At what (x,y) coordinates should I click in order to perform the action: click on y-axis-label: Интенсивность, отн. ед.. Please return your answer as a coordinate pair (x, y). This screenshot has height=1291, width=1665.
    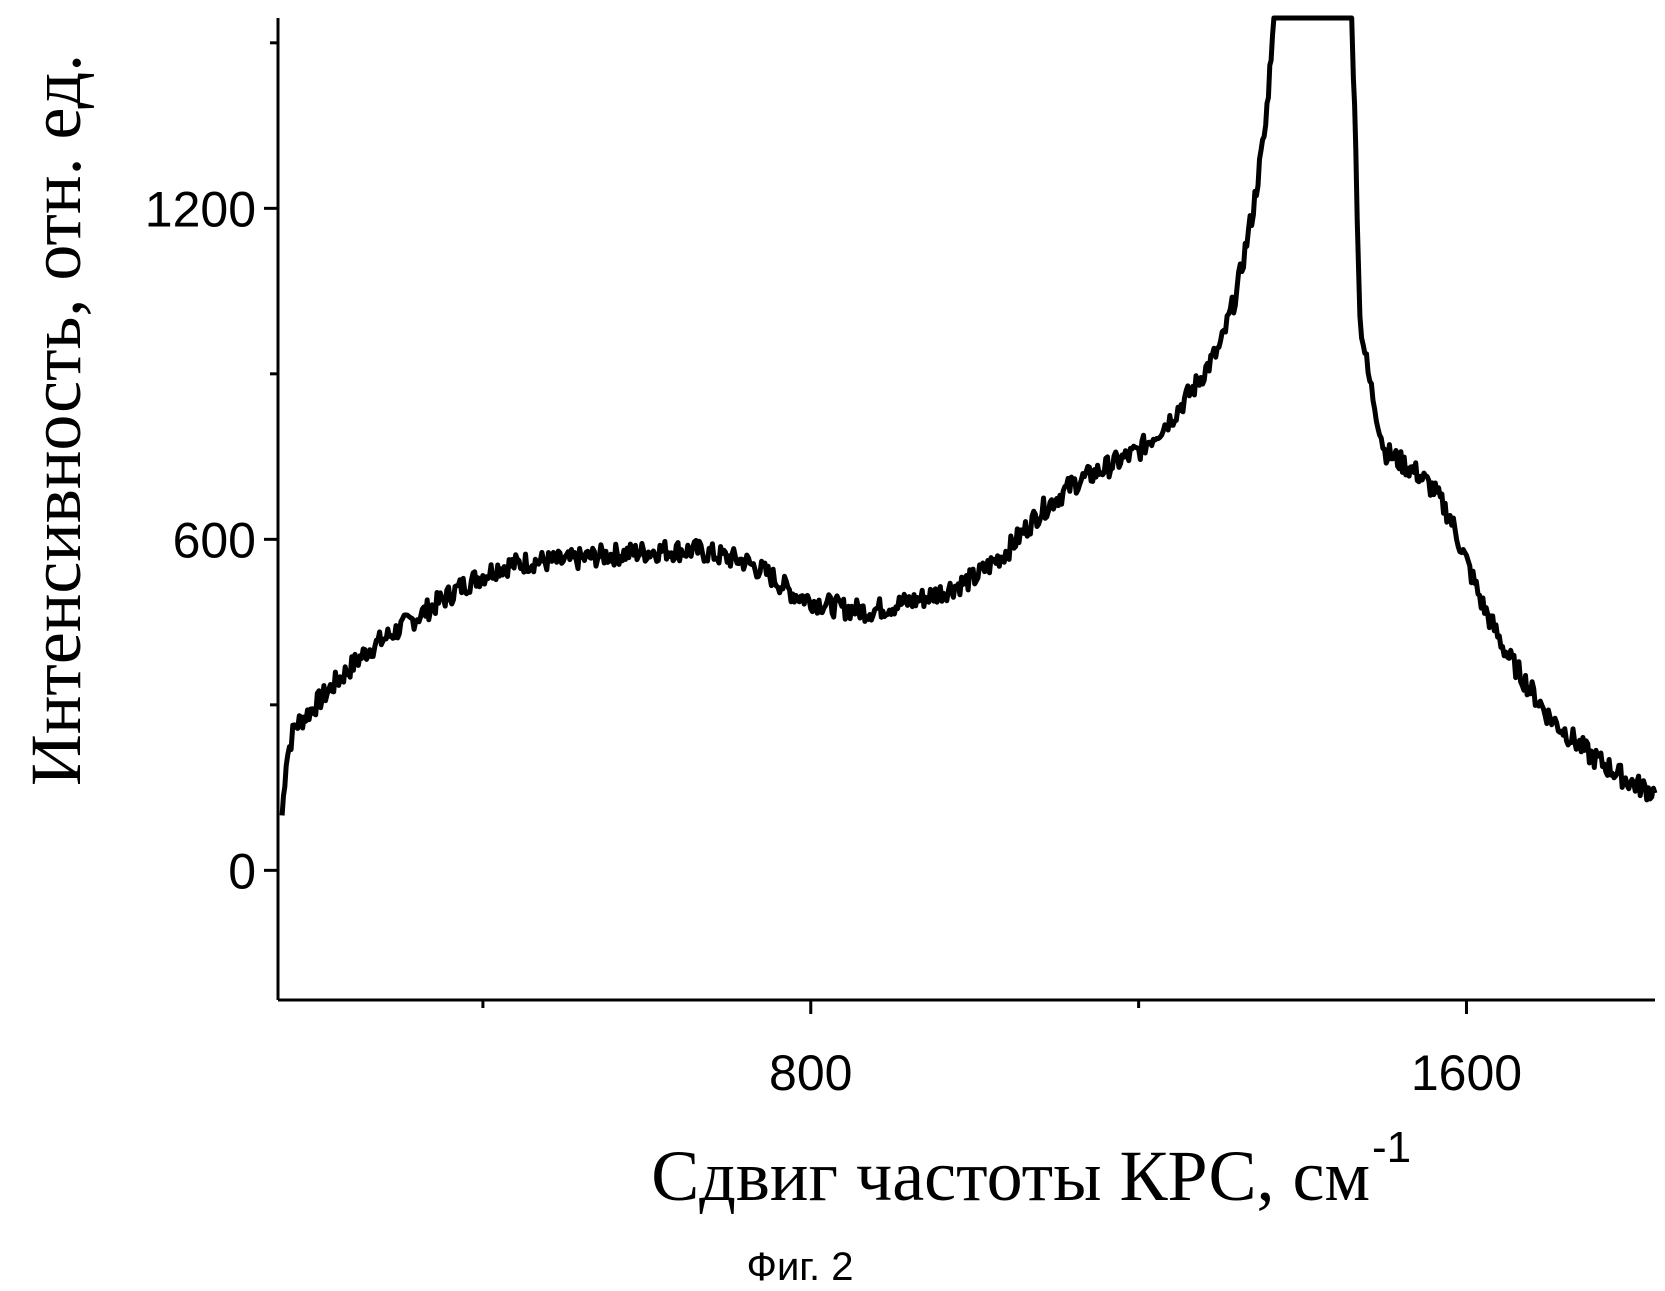
    Looking at the image, I should click on (56, 420).